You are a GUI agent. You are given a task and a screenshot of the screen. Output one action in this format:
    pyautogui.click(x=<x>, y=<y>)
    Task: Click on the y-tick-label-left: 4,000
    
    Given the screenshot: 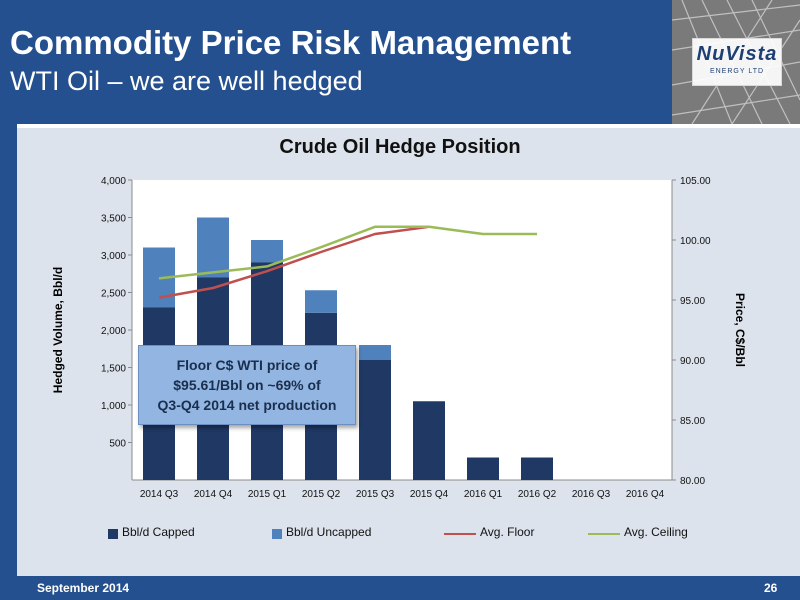 What is the action you would take?
    pyautogui.click(x=113, y=181)
    